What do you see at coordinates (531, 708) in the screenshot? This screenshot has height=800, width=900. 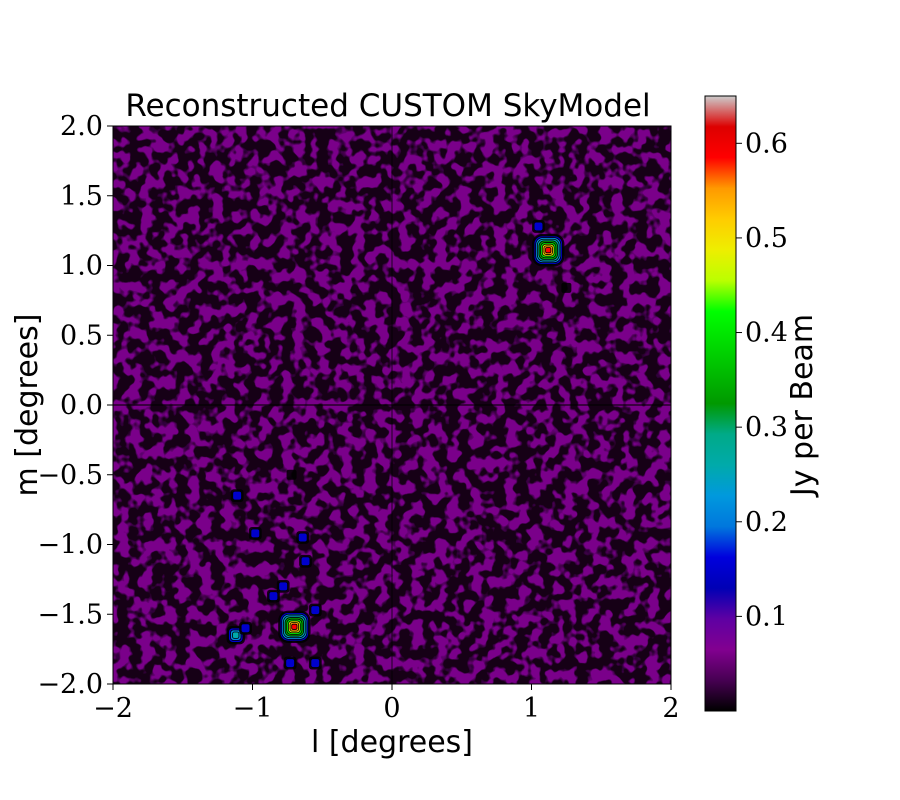 I see `x-tick-label: 1` at bounding box center [531, 708].